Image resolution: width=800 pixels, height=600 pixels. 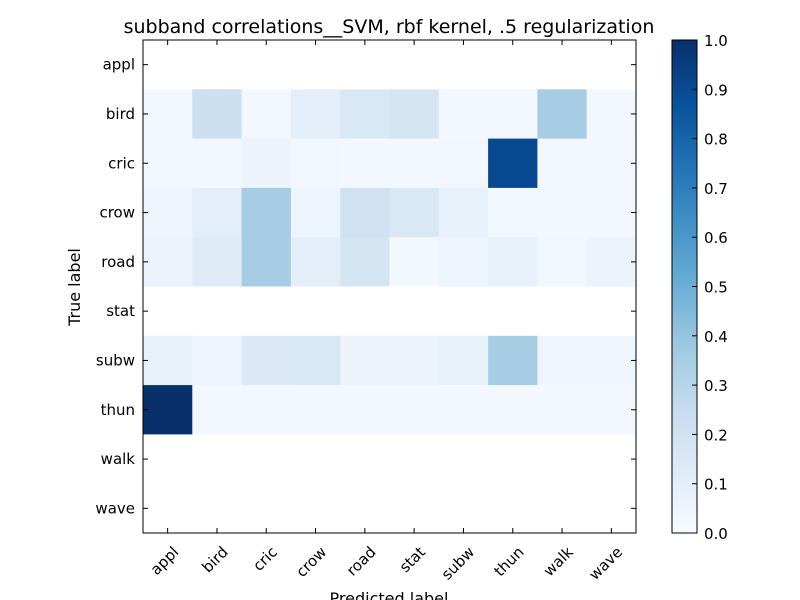 What do you see at coordinates (315, 508) in the screenshot?
I see `heatmap-cell-wave-crow` at bounding box center [315, 508].